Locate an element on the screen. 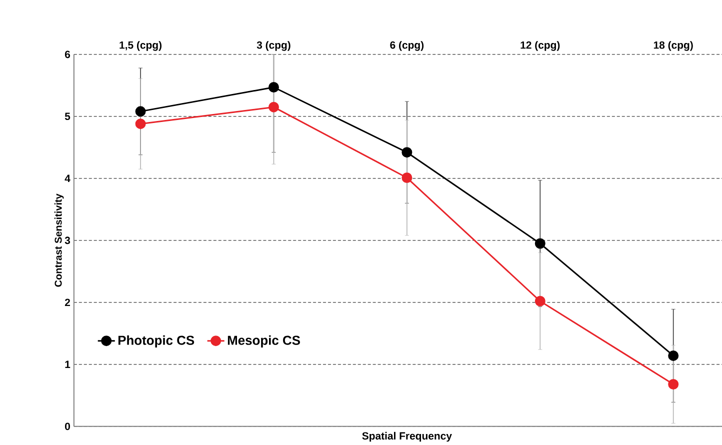 The height and width of the screenshot is (445, 722). legend-label: Mesopic CS is located at coordinates (264, 341).